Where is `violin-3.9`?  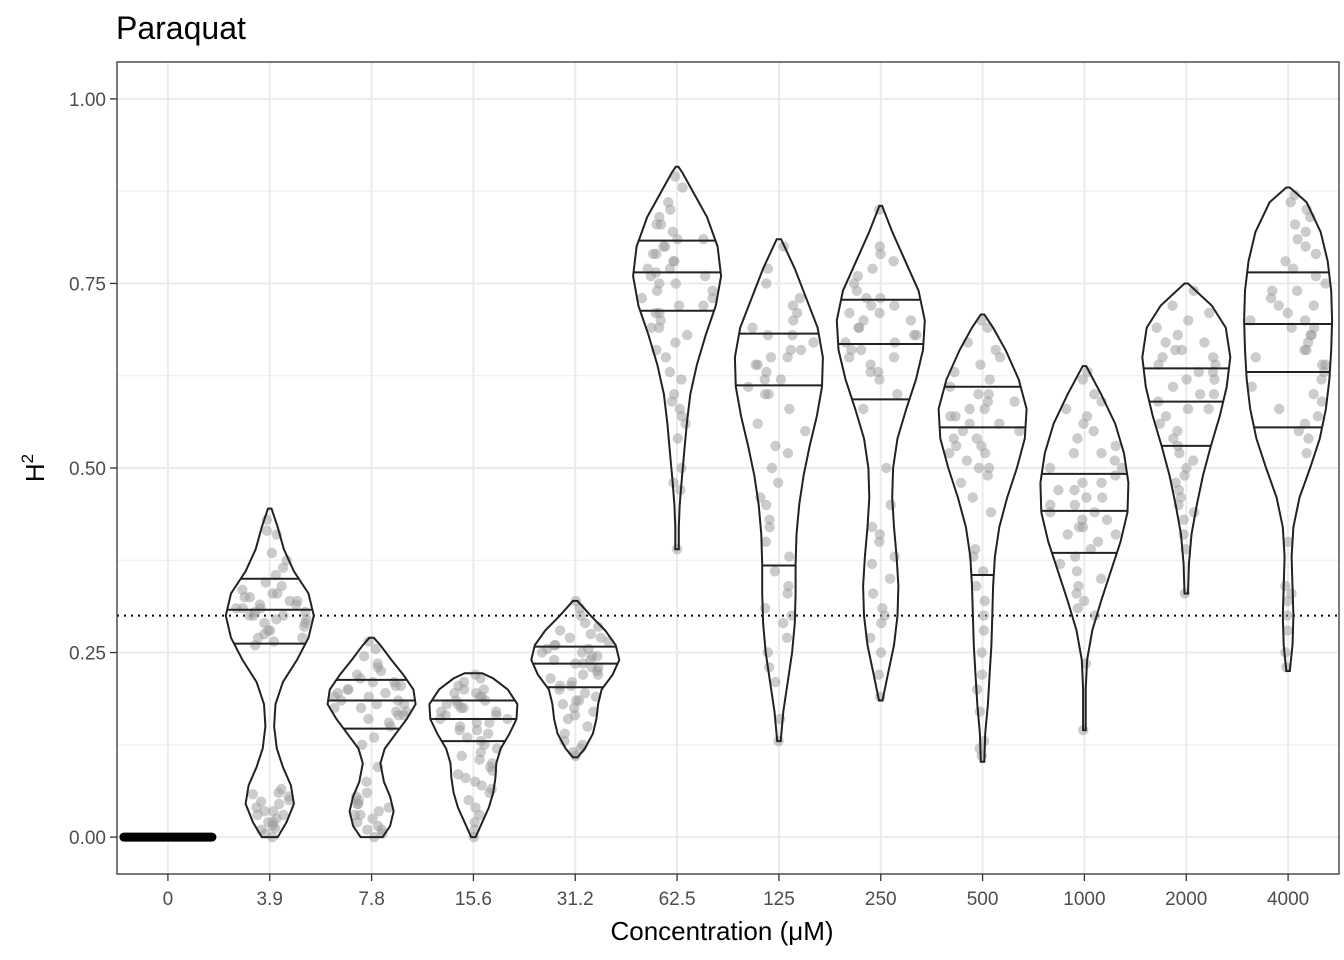 violin-3.9 is located at coordinates (269, 675).